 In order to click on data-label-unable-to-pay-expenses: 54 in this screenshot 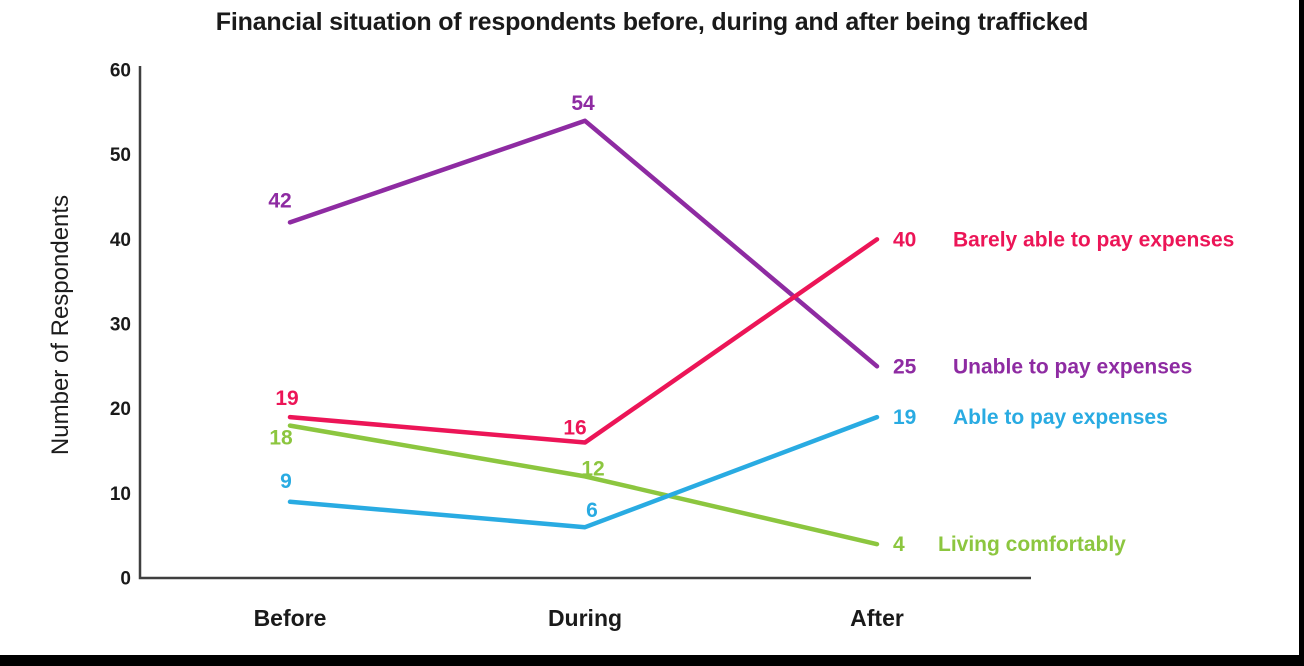, I will do `click(583, 103)`.